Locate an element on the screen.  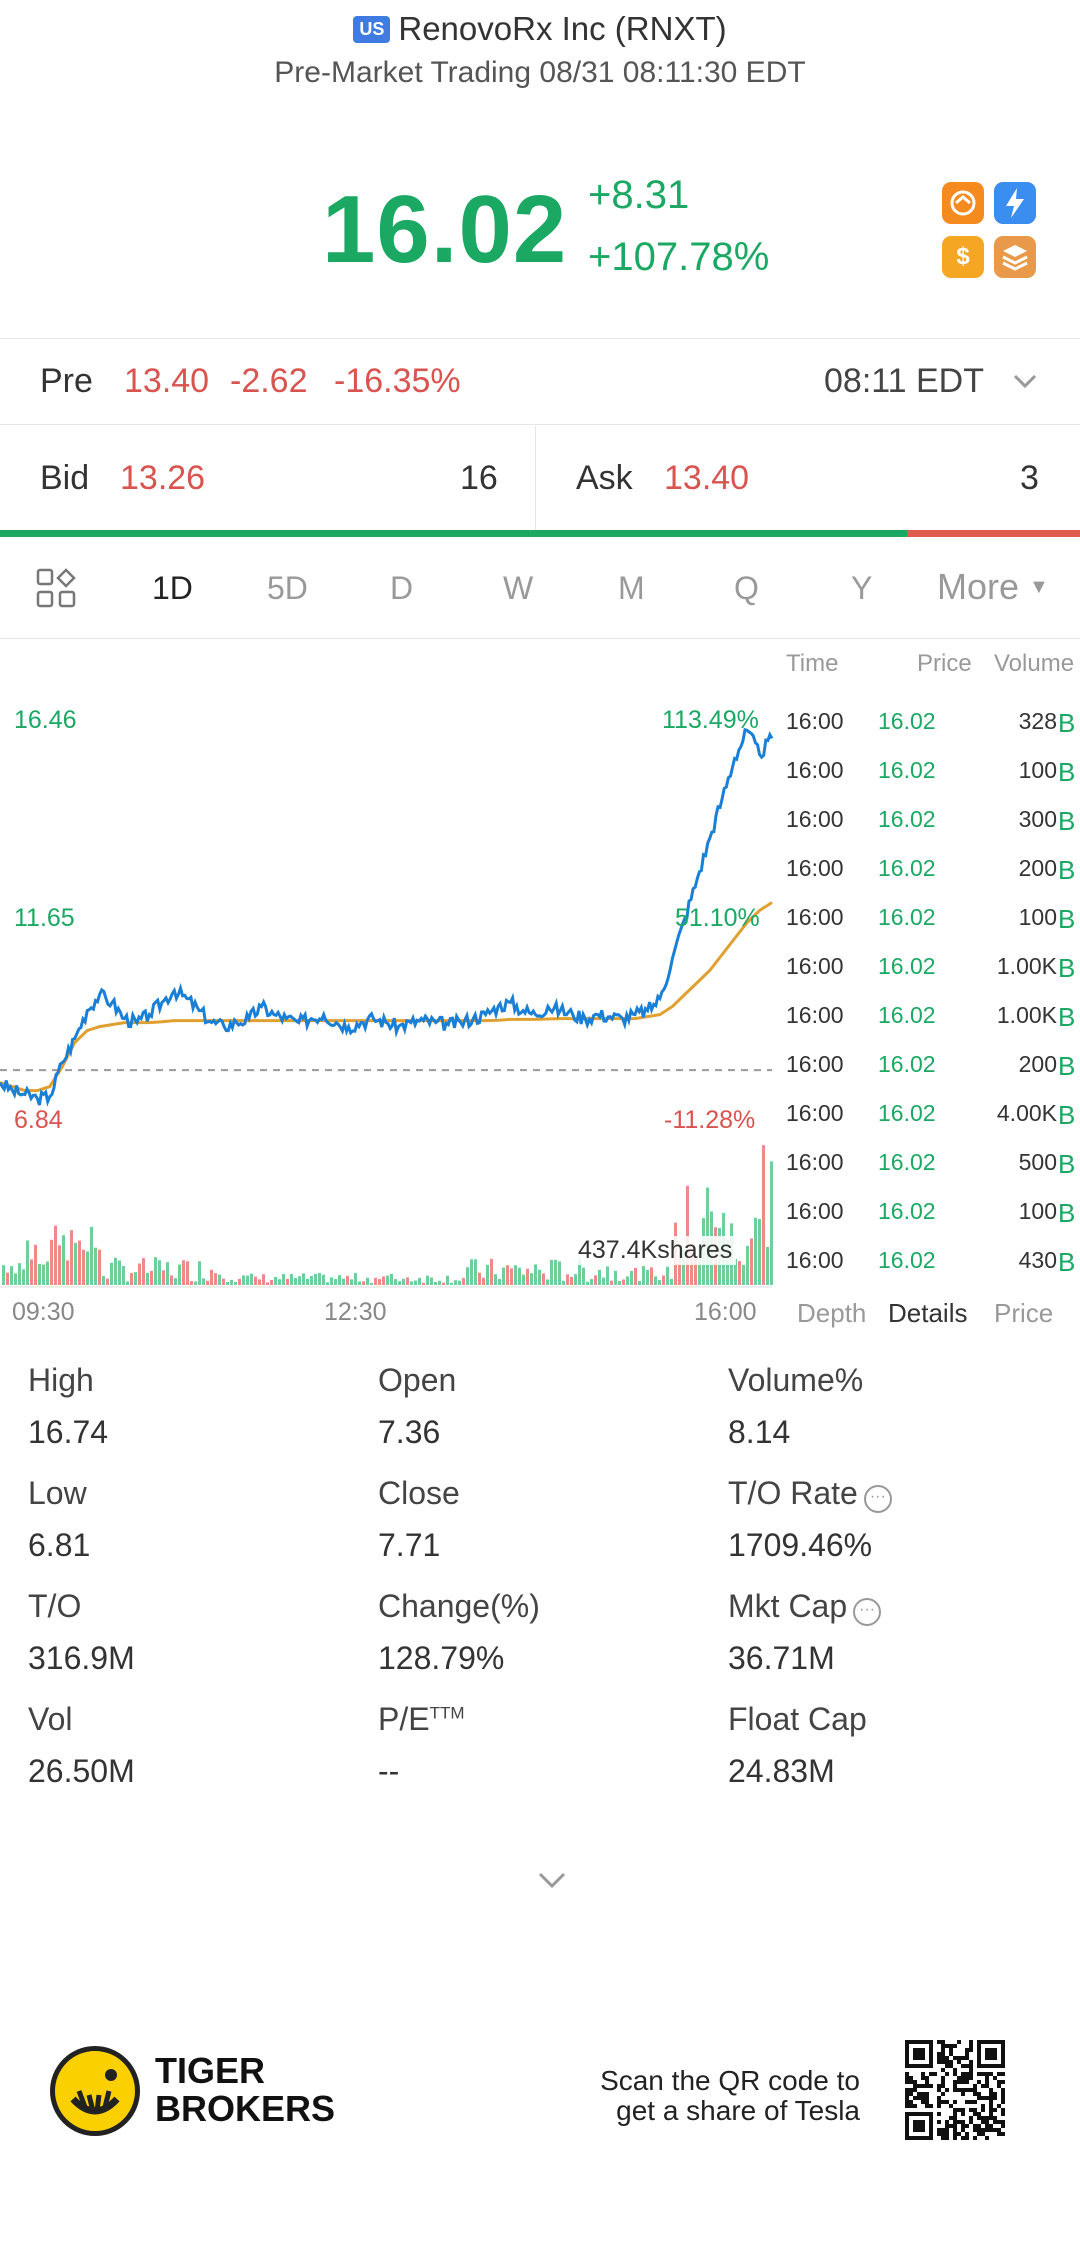
stat-label-text: High is located at coordinates (61, 1380).